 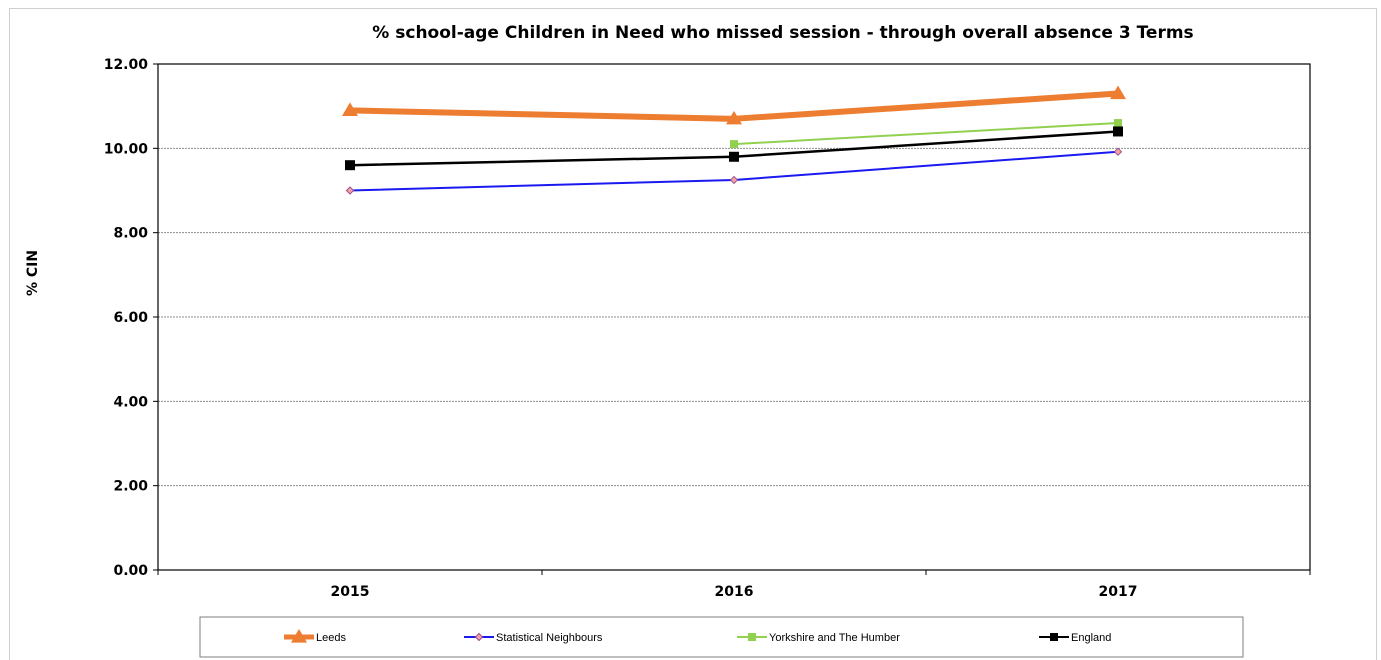 I want to click on legend-label: Yorkshire and The Humber, so click(x=834, y=638).